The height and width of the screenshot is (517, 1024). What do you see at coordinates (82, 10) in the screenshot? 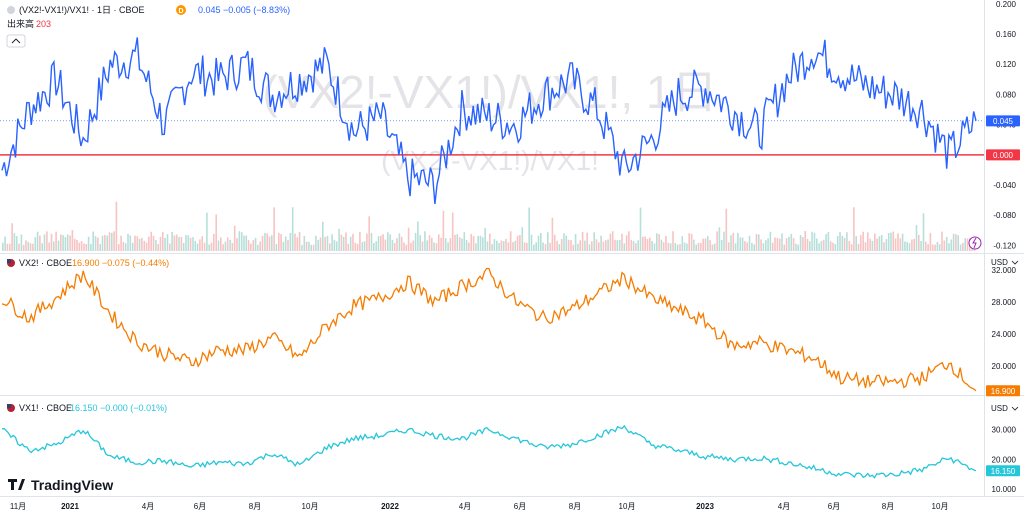
I see `spread-legend-symbol: (VX2!-VX1!)/VX1! · 1日 · CBOE` at bounding box center [82, 10].